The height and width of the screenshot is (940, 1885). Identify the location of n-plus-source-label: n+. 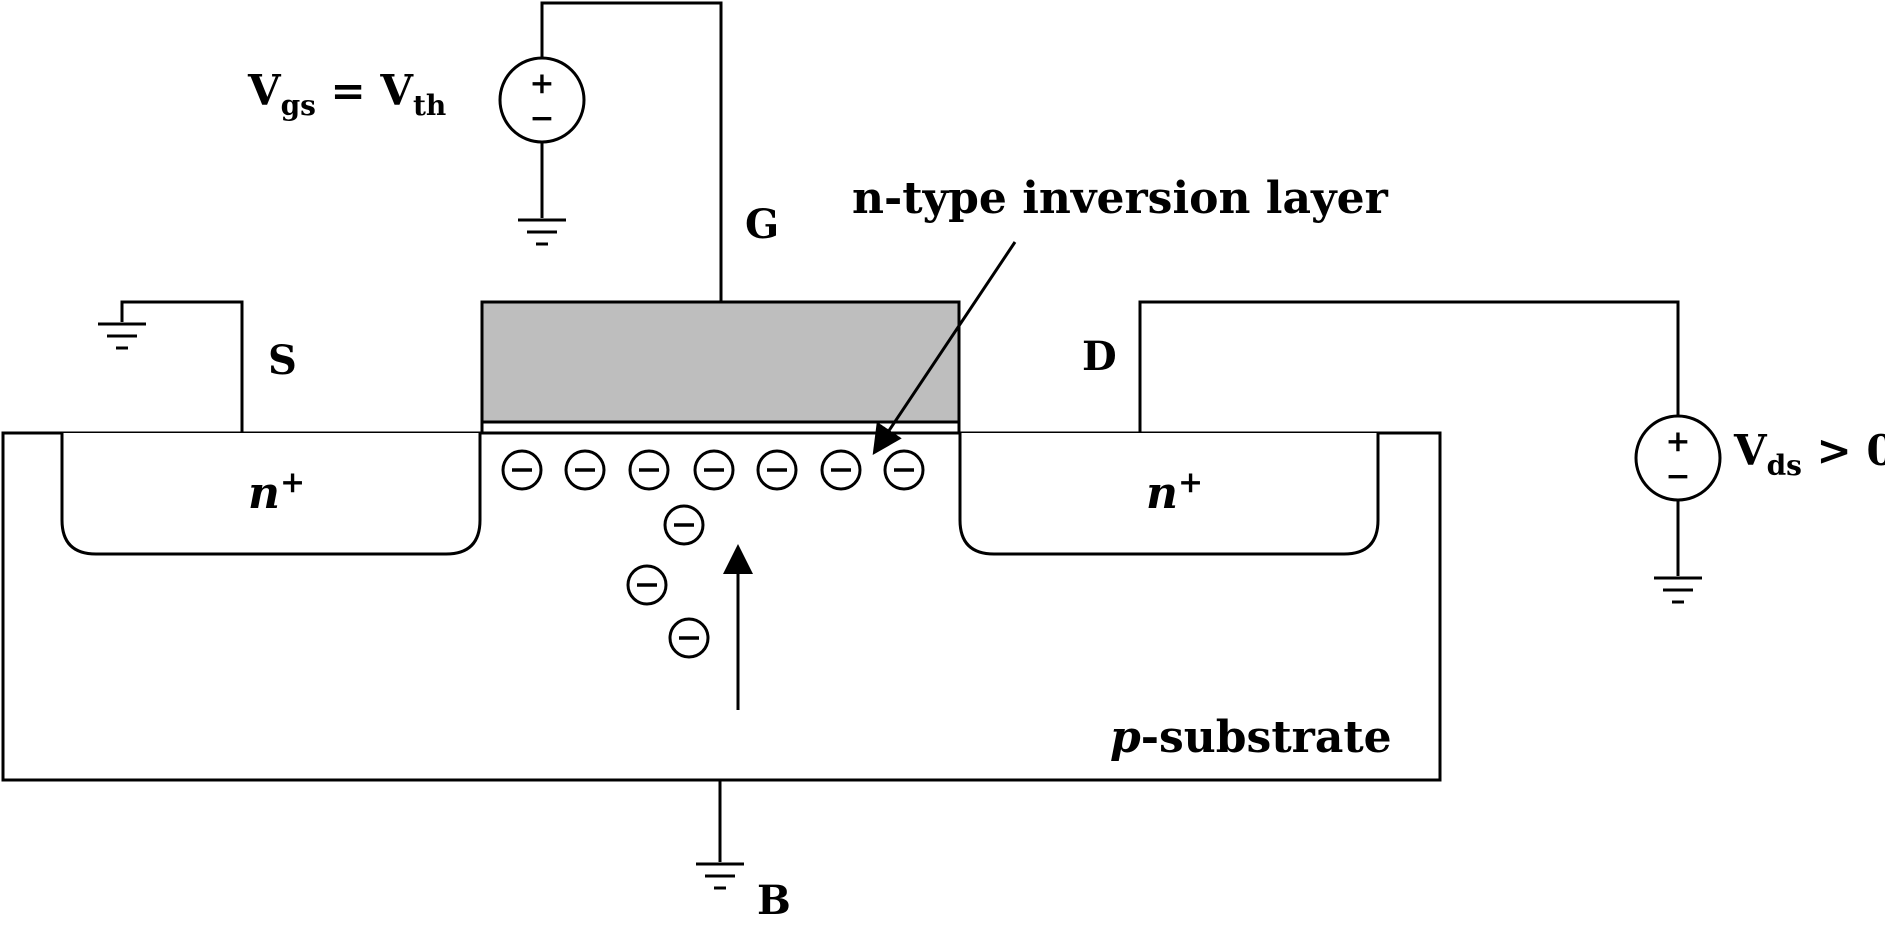
(276, 492).